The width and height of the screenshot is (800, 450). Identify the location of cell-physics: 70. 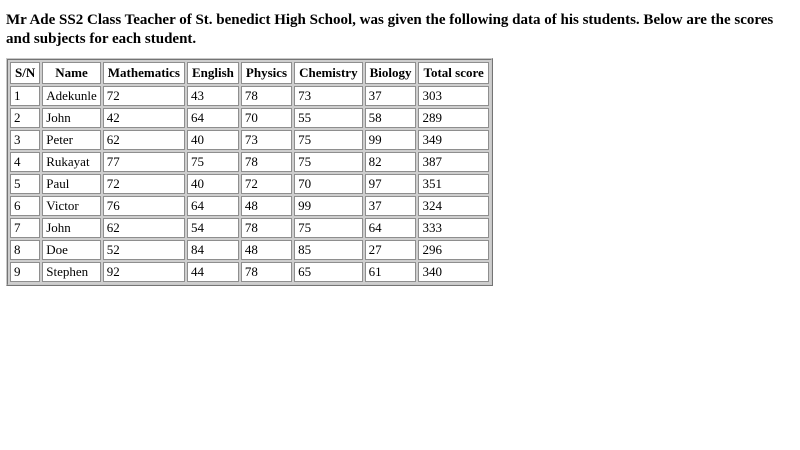
(266, 118).